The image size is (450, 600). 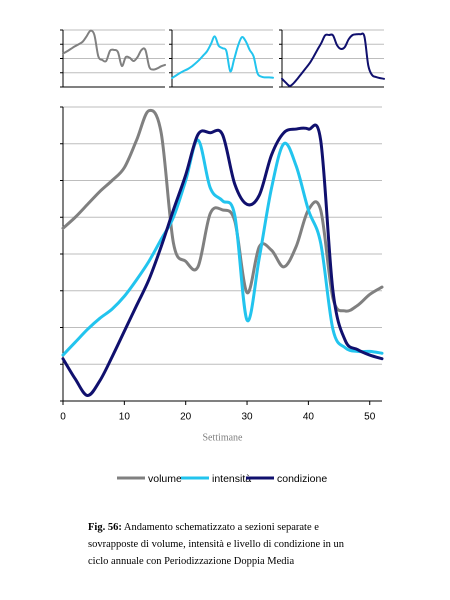 I want to click on x-tick-label: 50, so click(x=370, y=417).